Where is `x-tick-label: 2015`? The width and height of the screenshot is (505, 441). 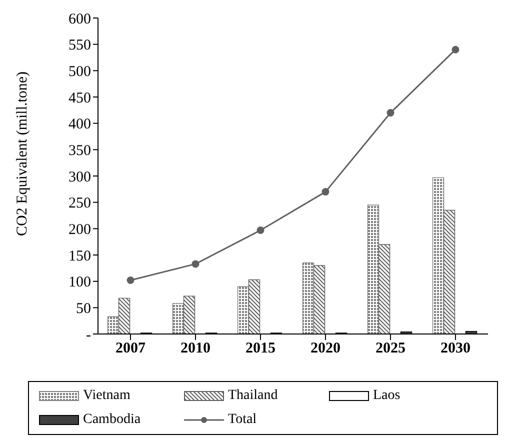 x-tick-label: 2015 is located at coordinates (261, 348).